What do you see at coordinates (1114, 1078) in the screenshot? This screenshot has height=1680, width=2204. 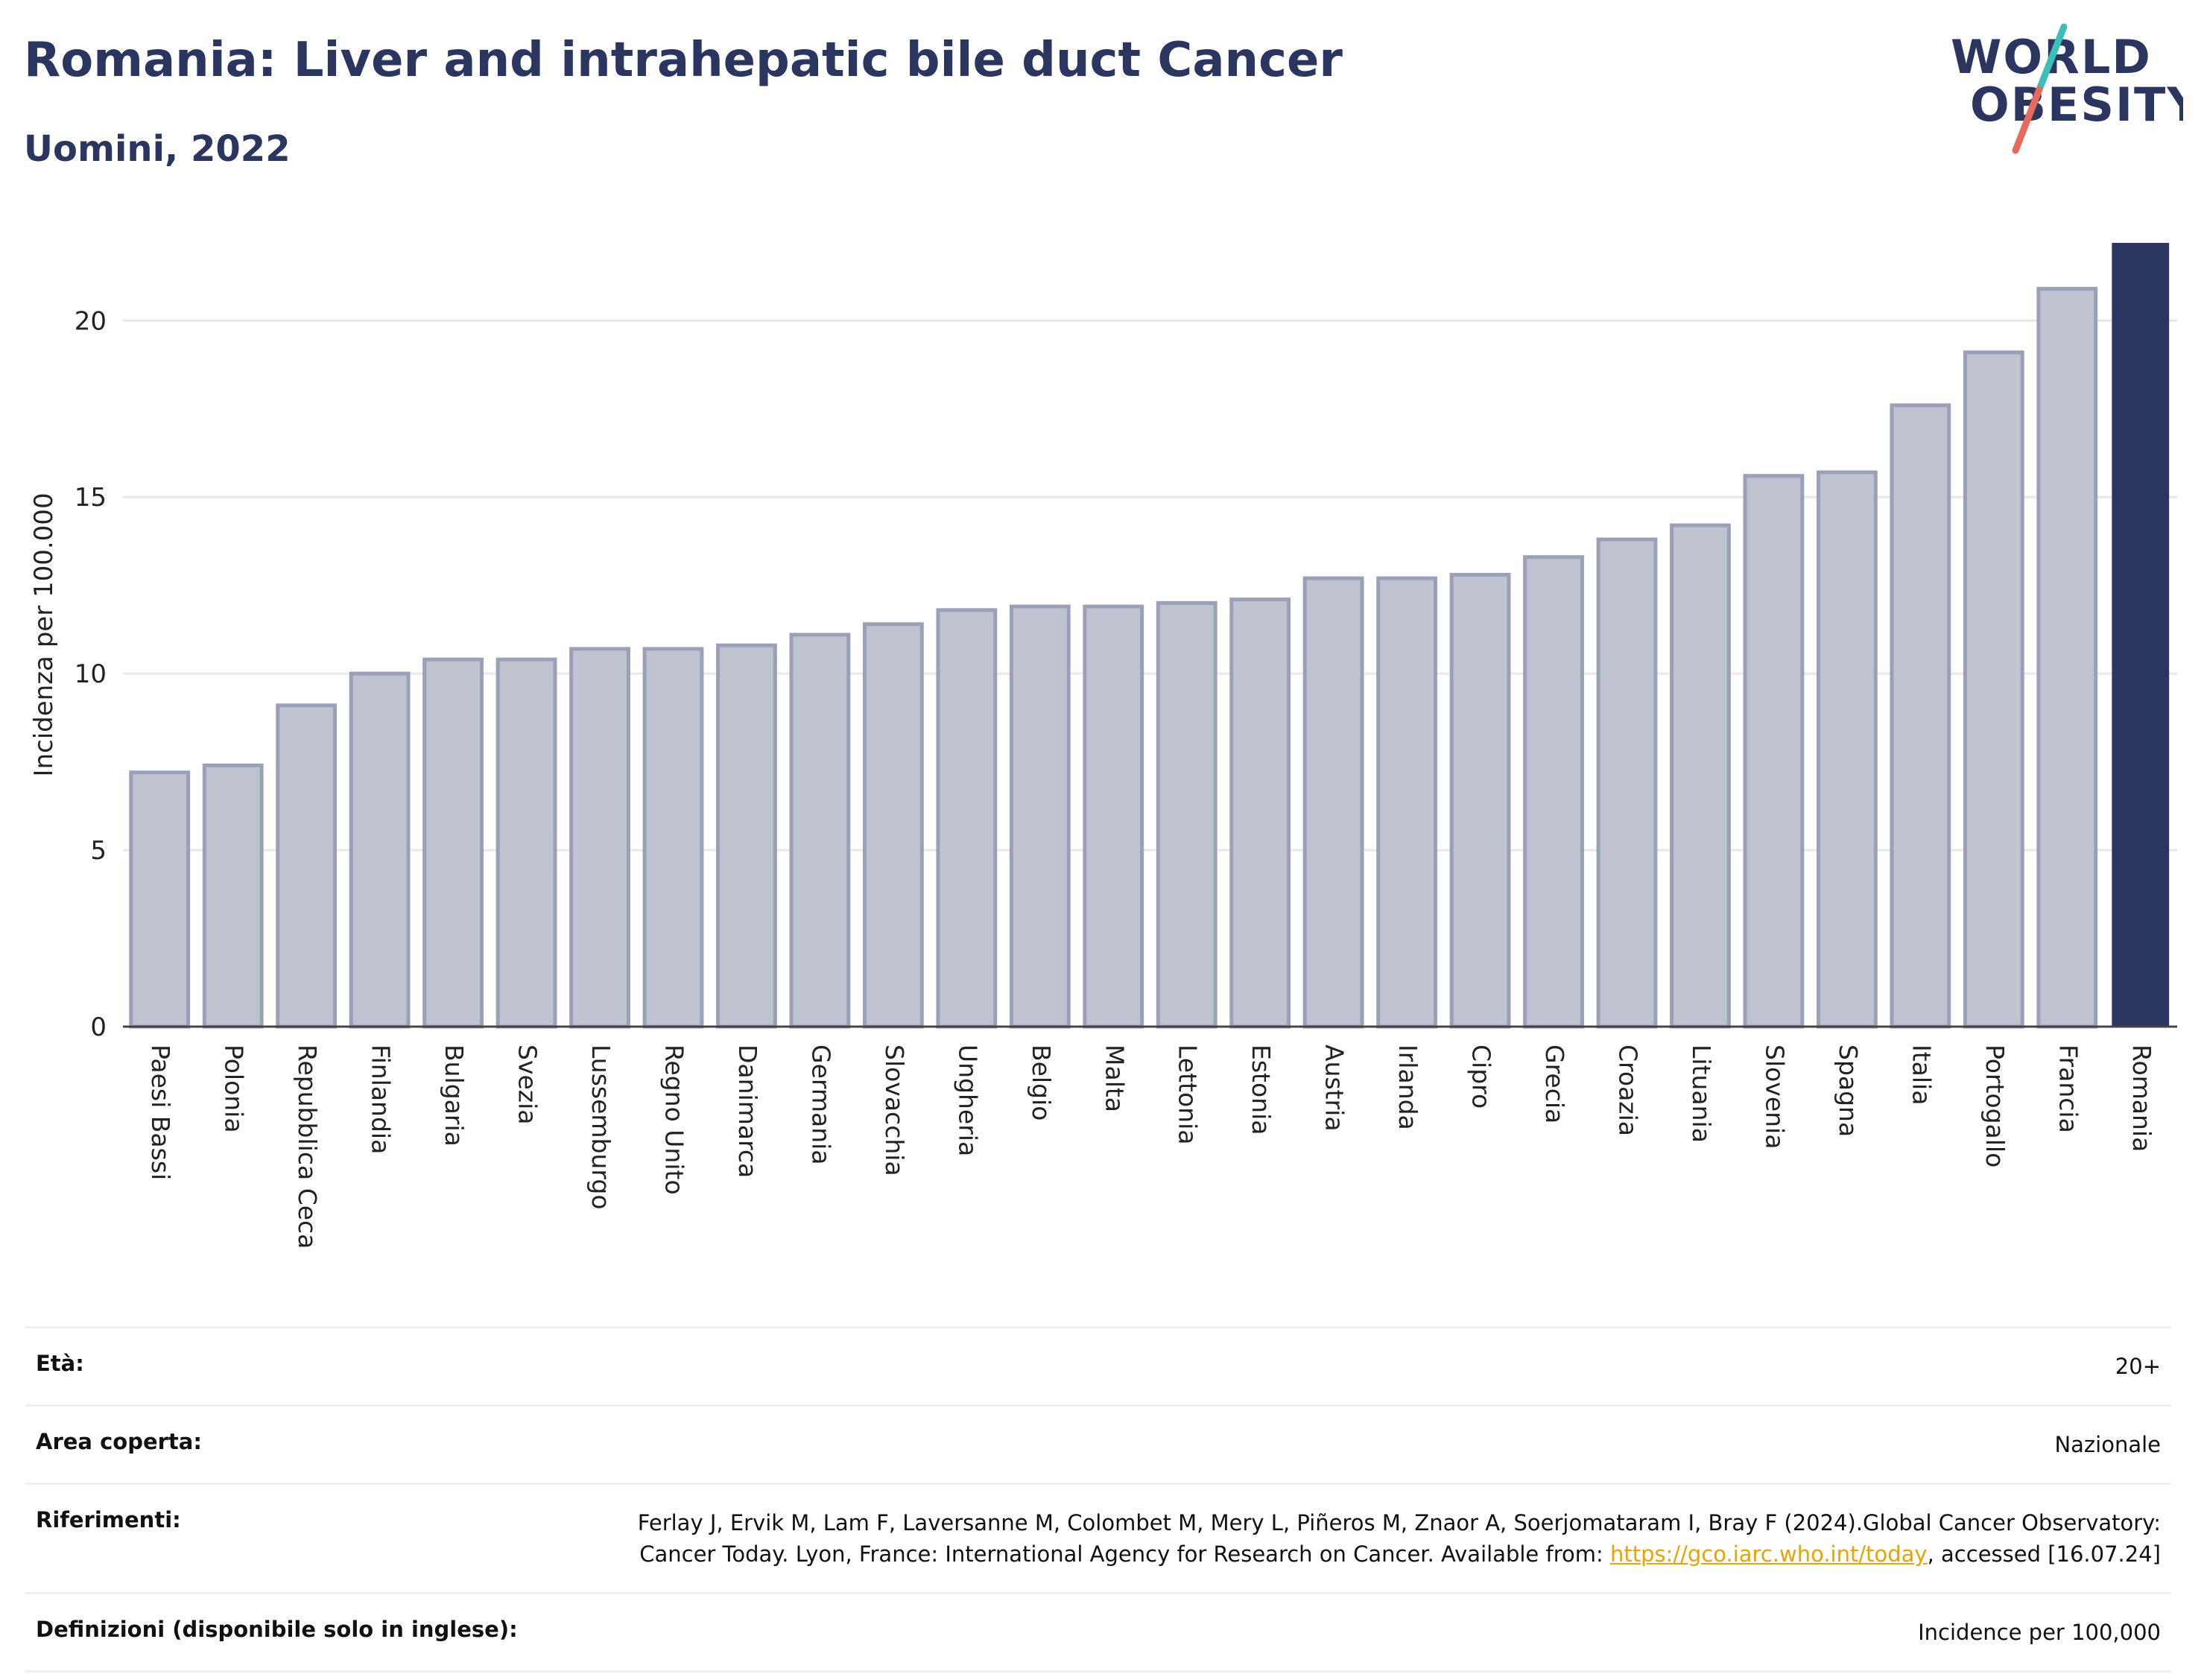 I see `x-tick-label: Malta` at bounding box center [1114, 1078].